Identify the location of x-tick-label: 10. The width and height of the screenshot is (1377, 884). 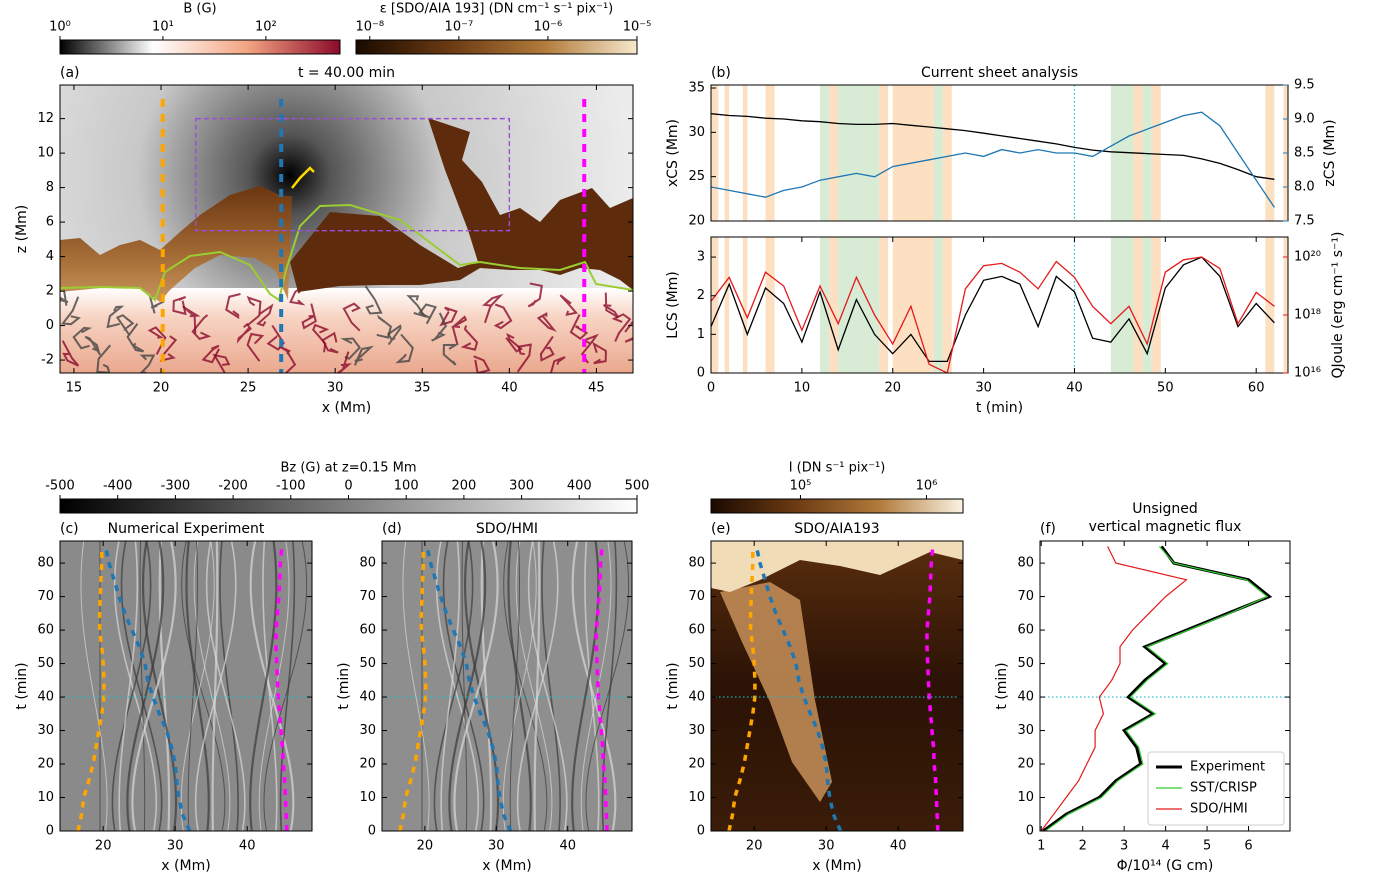
(802, 388).